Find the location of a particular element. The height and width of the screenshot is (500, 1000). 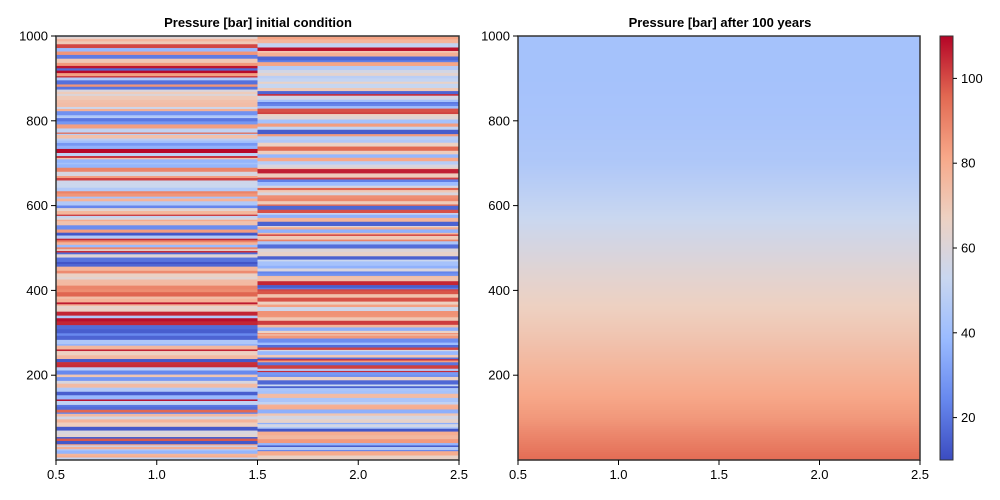

left-chart-title: Pressure [bar] initial condition is located at coordinates (258, 22).